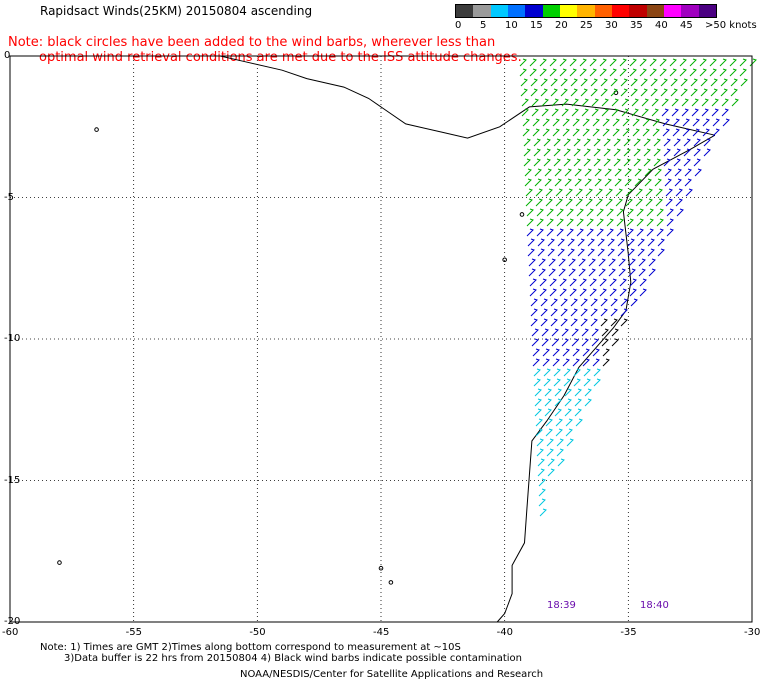  What do you see at coordinates (483, 25) in the screenshot?
I see `legend-label: 5` at bounding box center [483, 25].